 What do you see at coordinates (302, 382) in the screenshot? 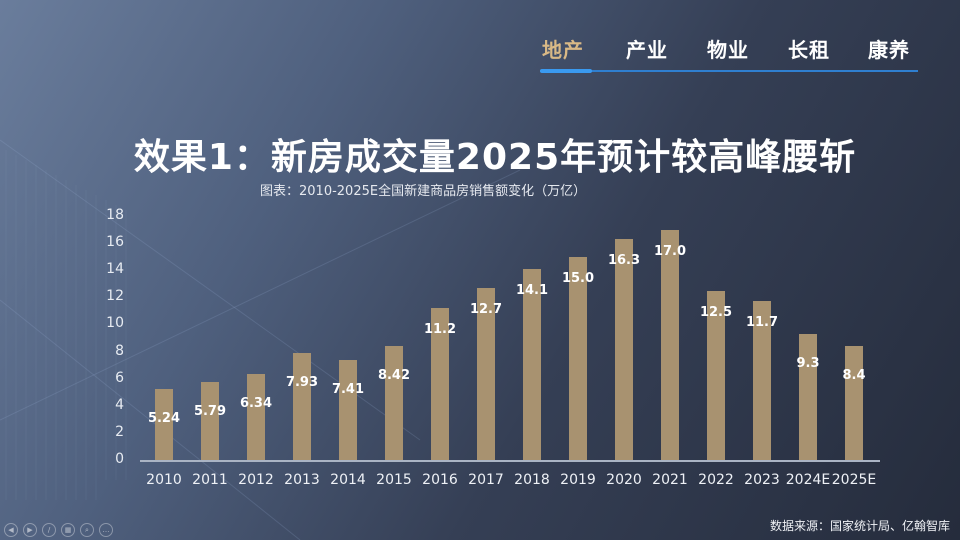
I see `bar-value-label: 7.93` at bounding box center [302, 382].